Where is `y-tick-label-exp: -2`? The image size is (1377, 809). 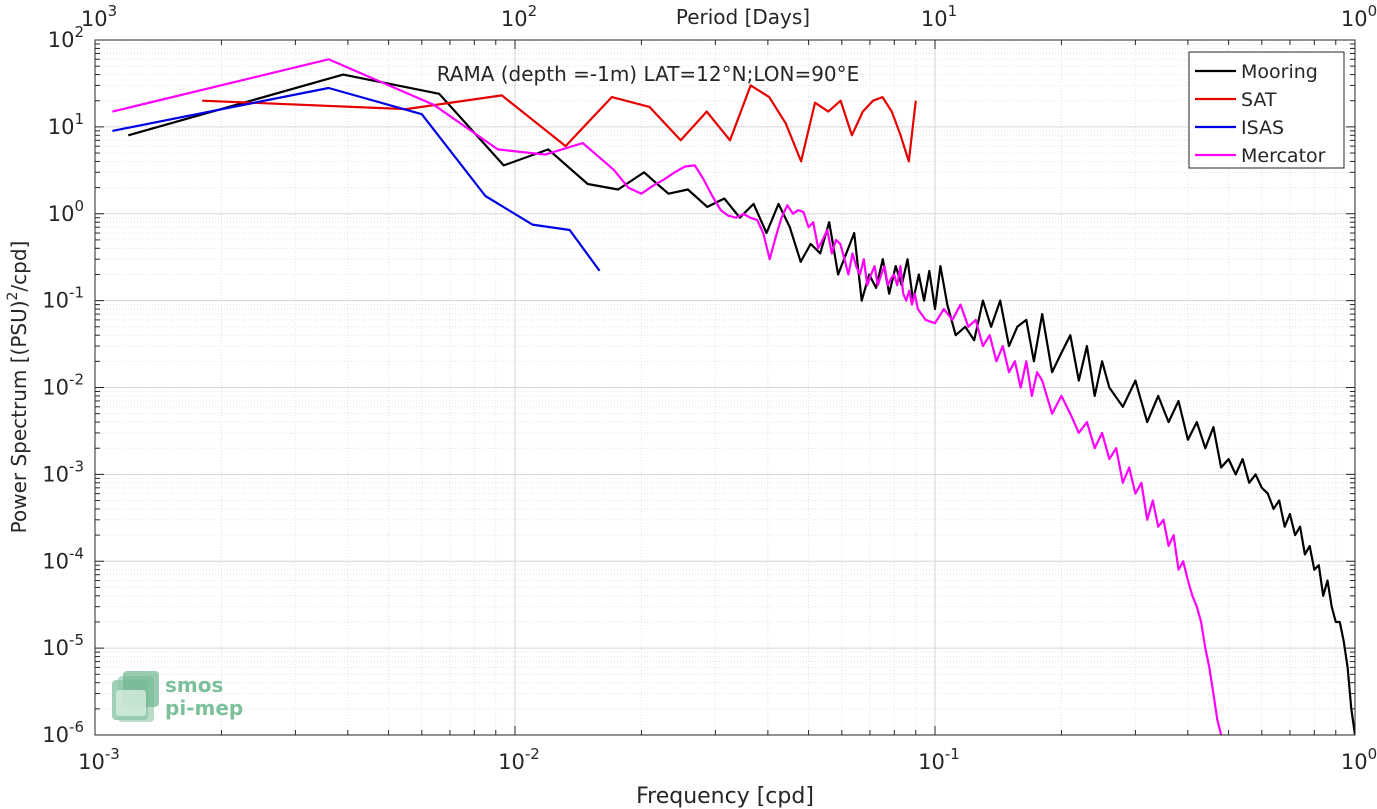
y-tick-label-exp: -2 is located at coordinates (76, 380).